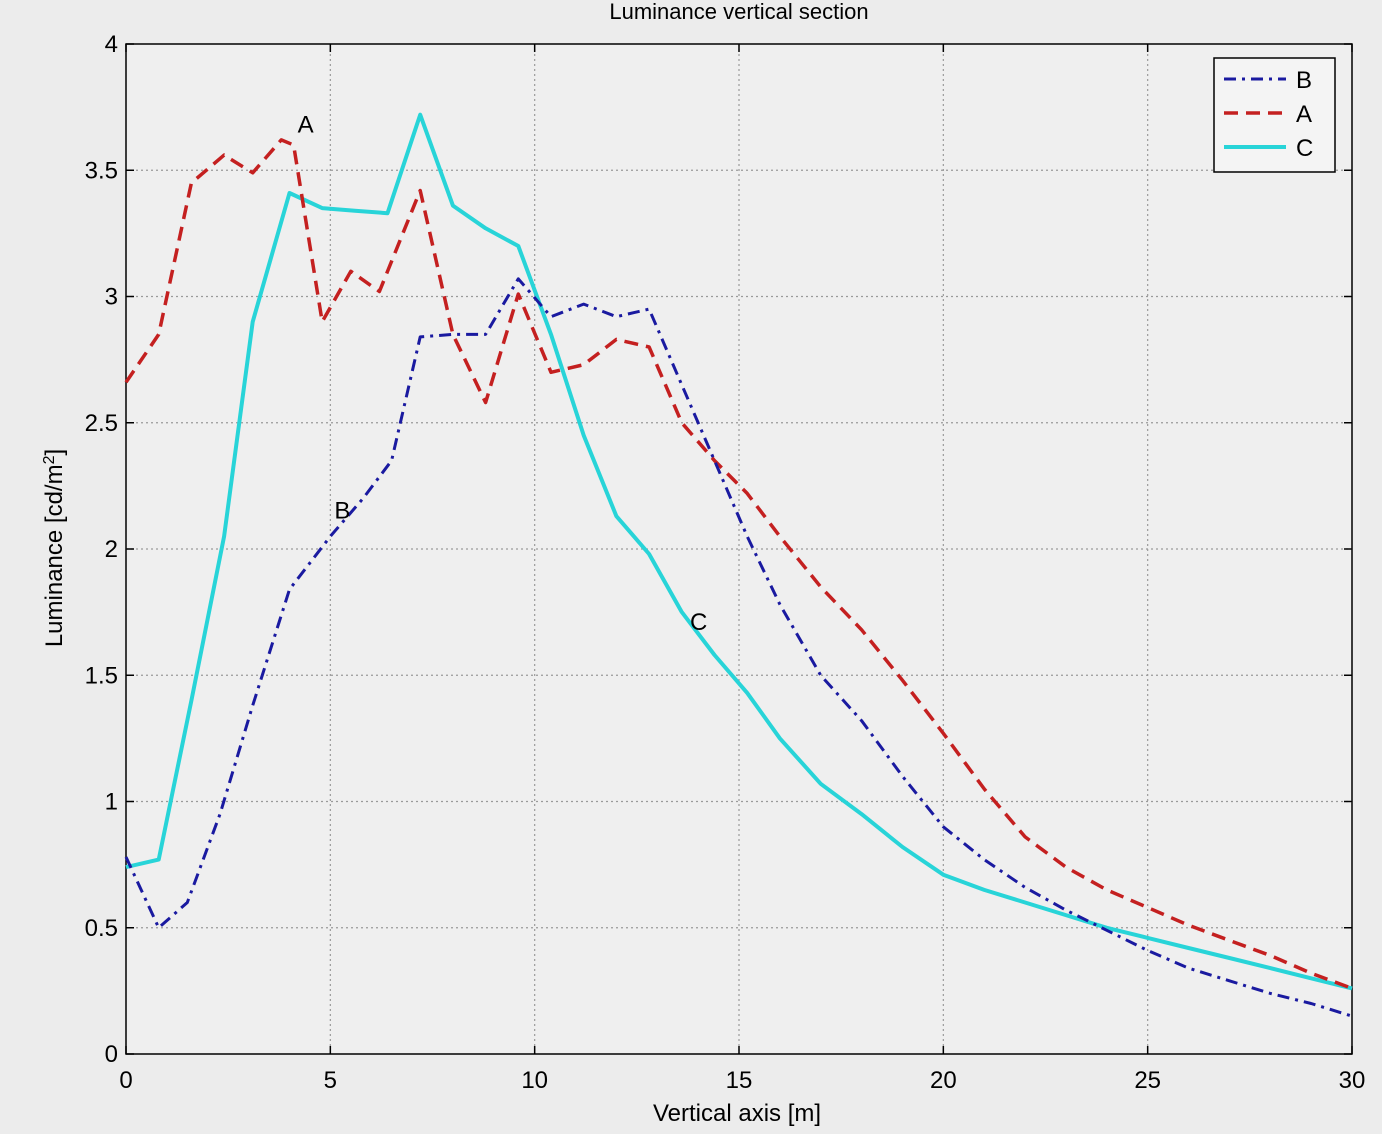  I want to click on y-tick-label: 3.5, so click(101, 170).